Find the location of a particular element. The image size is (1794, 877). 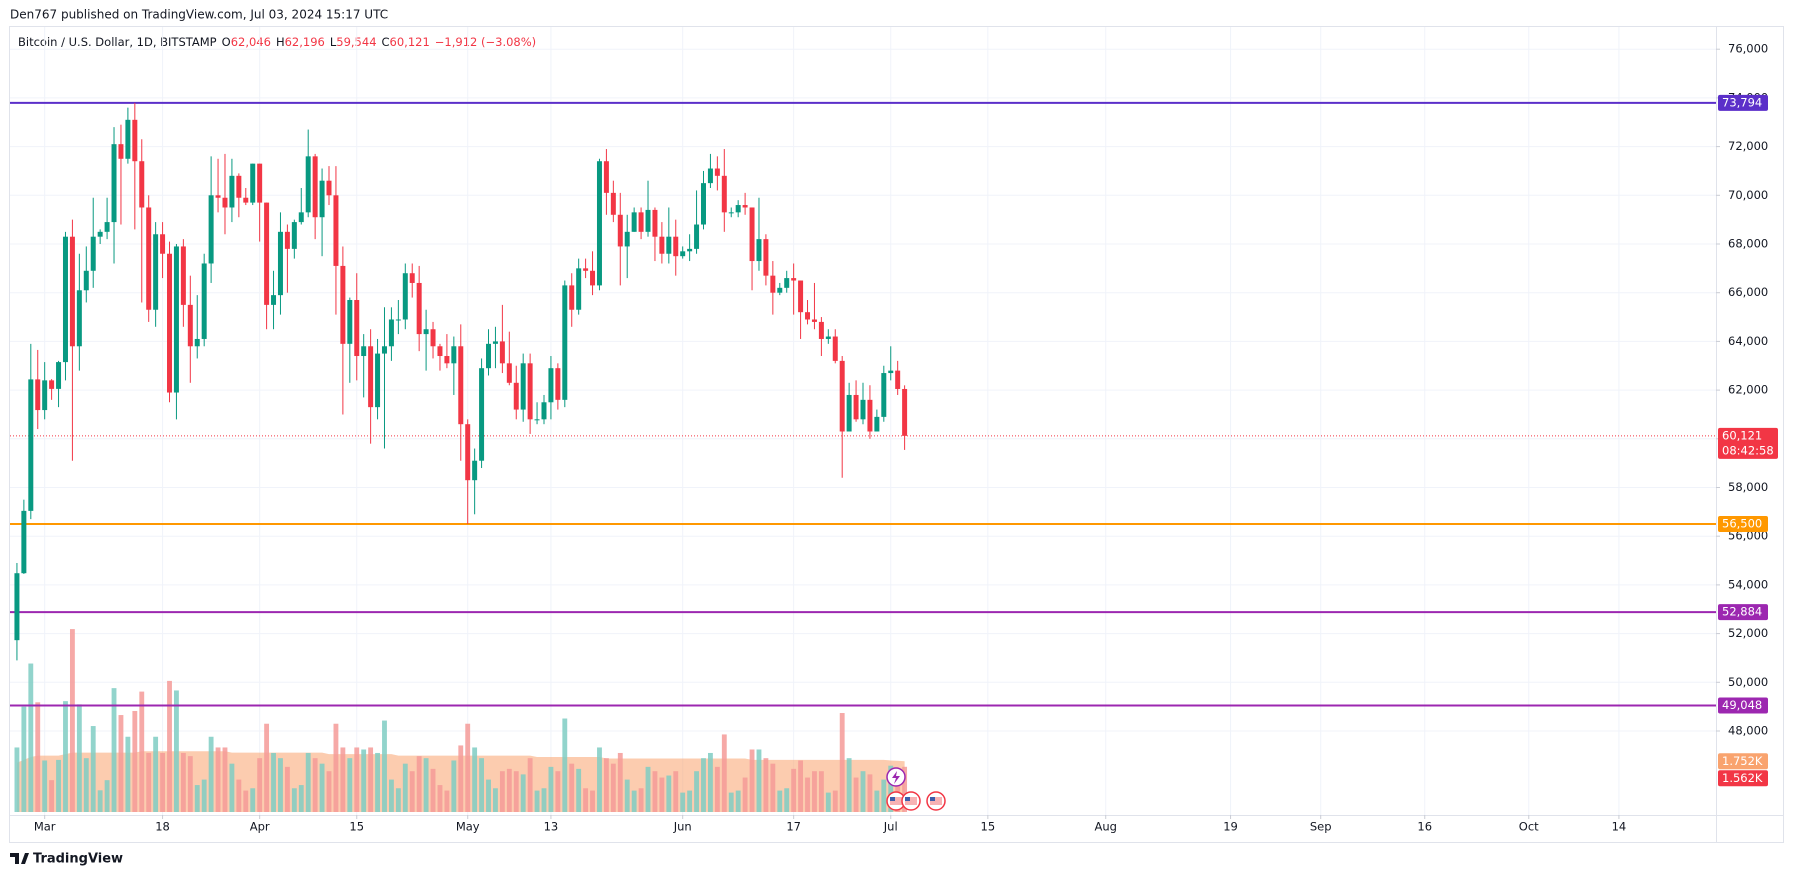

event-icon-bolt is located at coordinates (896, 777).